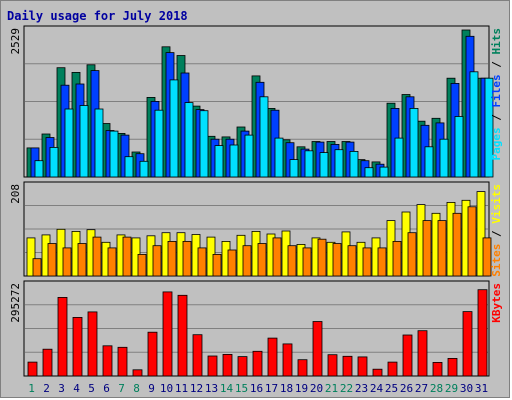  I want to click on legend-hits-files-pages: Pages / Files / Hits, so click(496, 94).